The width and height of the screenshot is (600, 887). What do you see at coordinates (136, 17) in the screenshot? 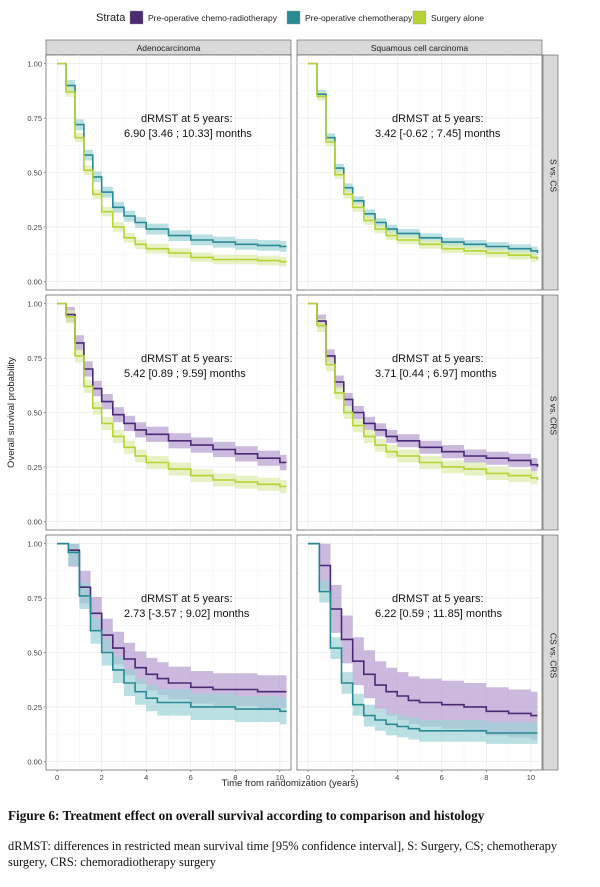
I see `legend-swatch-crs` at bounding box center [136, 17].